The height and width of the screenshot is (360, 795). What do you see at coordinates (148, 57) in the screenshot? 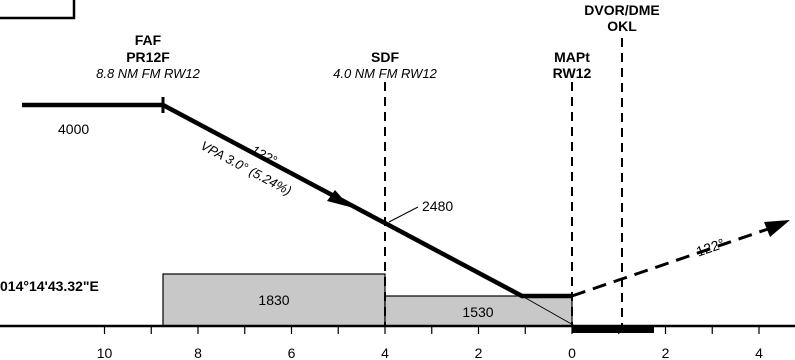
I see `faf-name-label: PR12F` at bounding box center [148, 57].